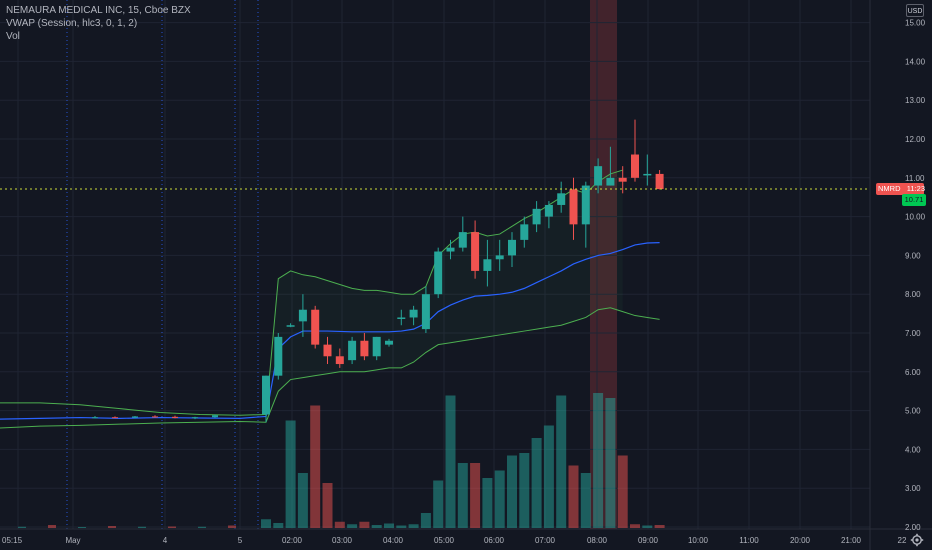 Image resolution: width=932 pixels, height=550 pixels. What do you see at coordinates (915, 100) in the screenshot?
I see `y-tick-label: 13.00` at bounding box center [915, 100].